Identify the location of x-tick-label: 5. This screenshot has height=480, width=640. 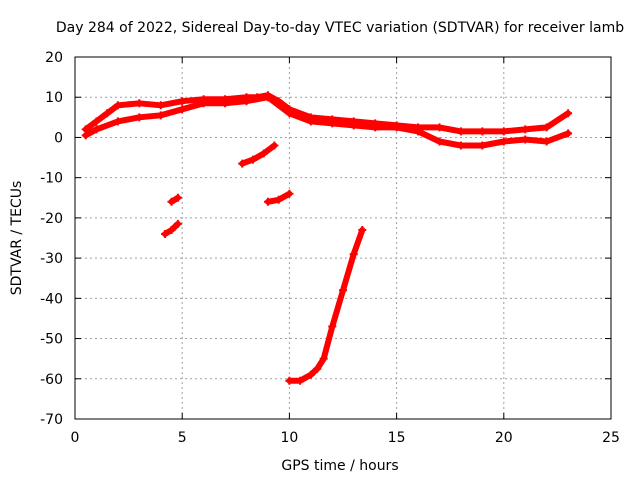
(182, 438).